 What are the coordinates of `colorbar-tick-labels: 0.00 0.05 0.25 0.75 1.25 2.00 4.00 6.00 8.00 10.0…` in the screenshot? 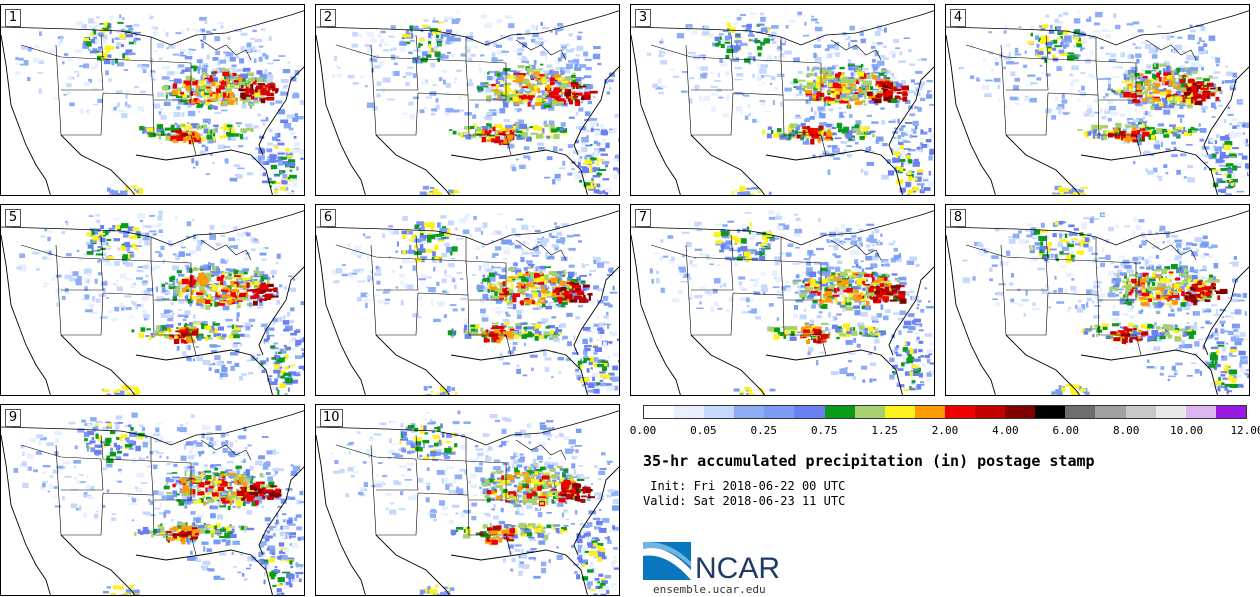 It's located at (944, 431).